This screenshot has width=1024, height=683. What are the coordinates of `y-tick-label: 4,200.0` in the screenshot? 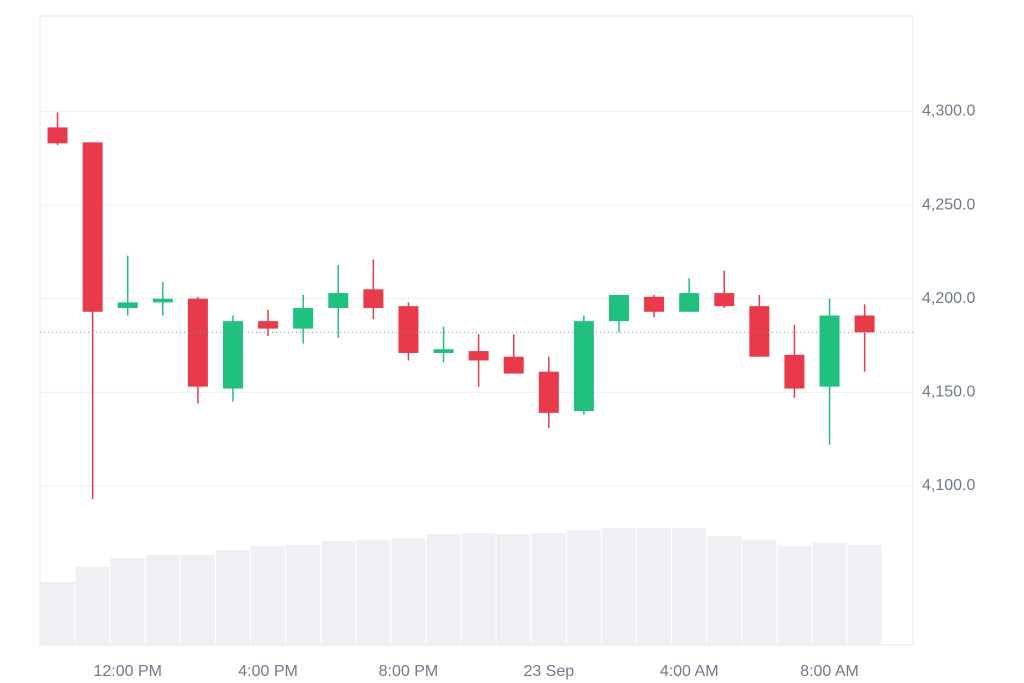 It's located at (948, 298).